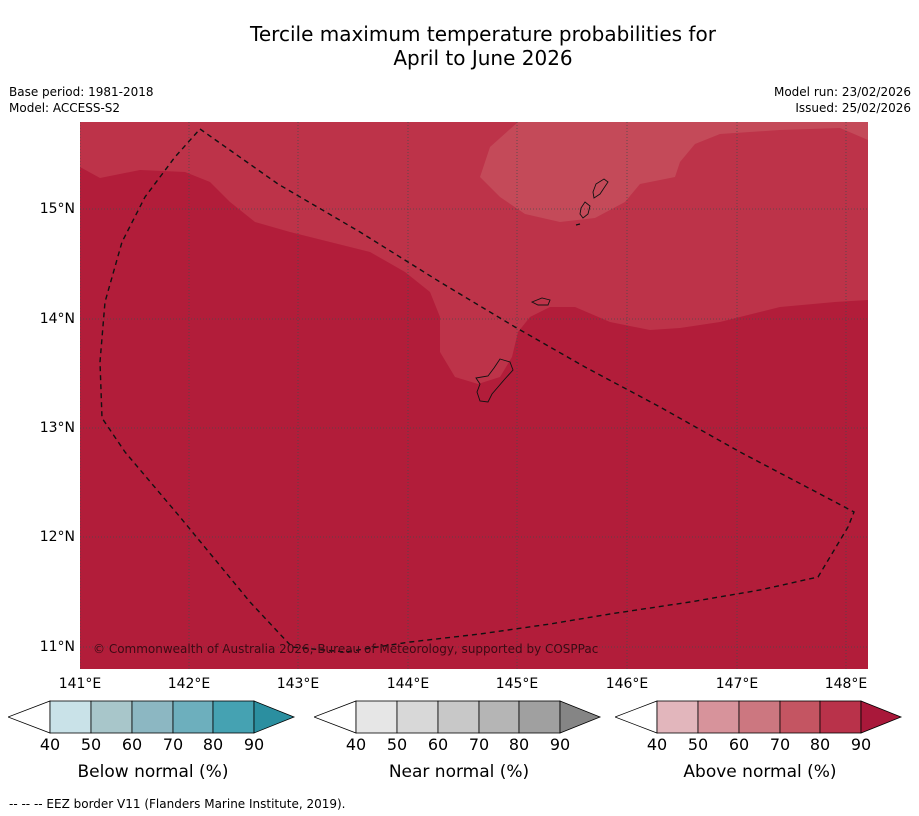 Image resolution: width=919 pixels, height=816 pixels. I want to click on below-tick-80: 80, so click(213, 742).